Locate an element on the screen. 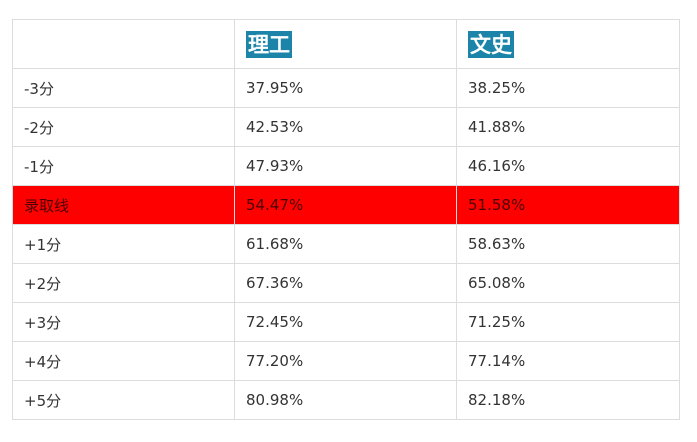 The height and width of the screenshot is (442, 697). row-label: +4分 is located at coordinates (123, 361).